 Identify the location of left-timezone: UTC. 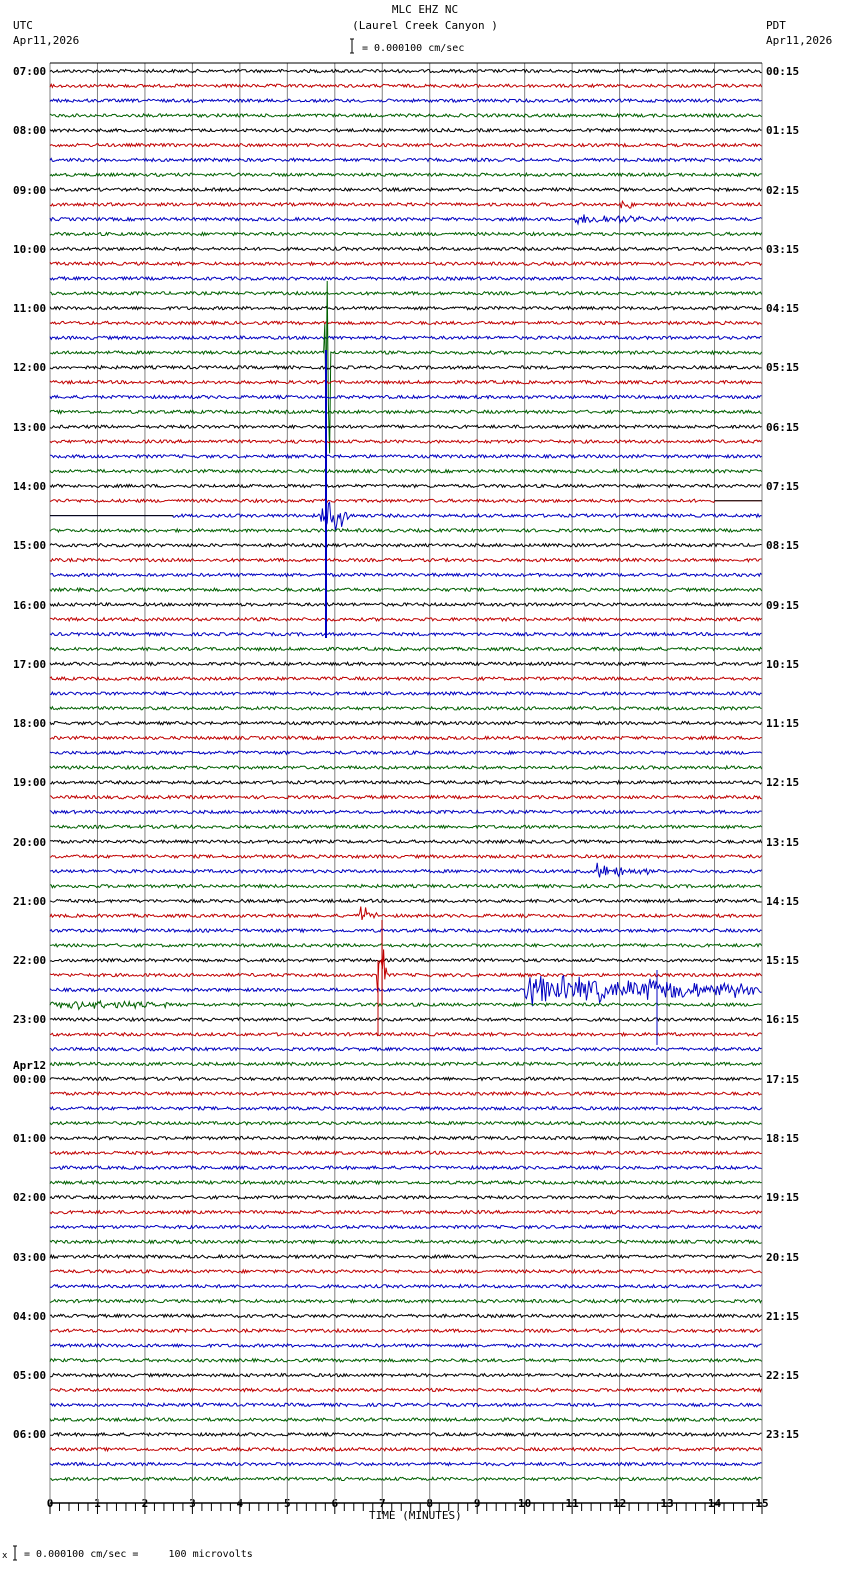
(23, 25).